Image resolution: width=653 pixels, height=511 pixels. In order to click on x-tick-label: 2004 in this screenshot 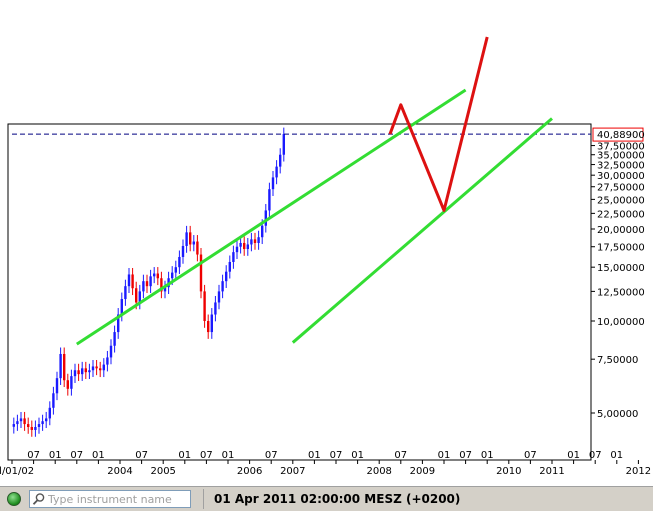, I will do `click(119, 471)`.